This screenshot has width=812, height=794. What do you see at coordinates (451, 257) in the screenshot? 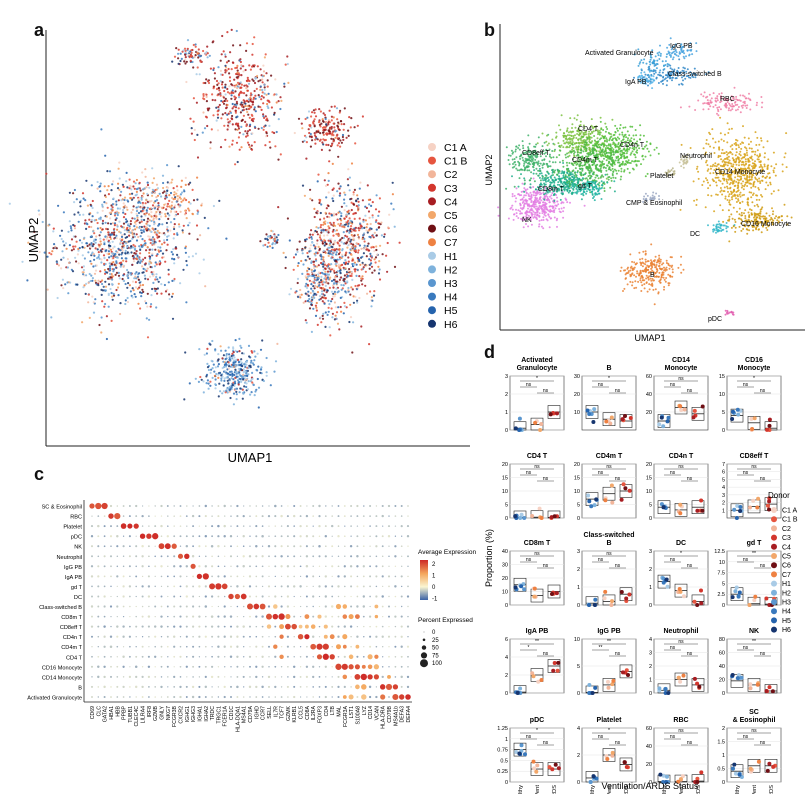
I see `legend-label: H1` at bounding box center [451, 257].